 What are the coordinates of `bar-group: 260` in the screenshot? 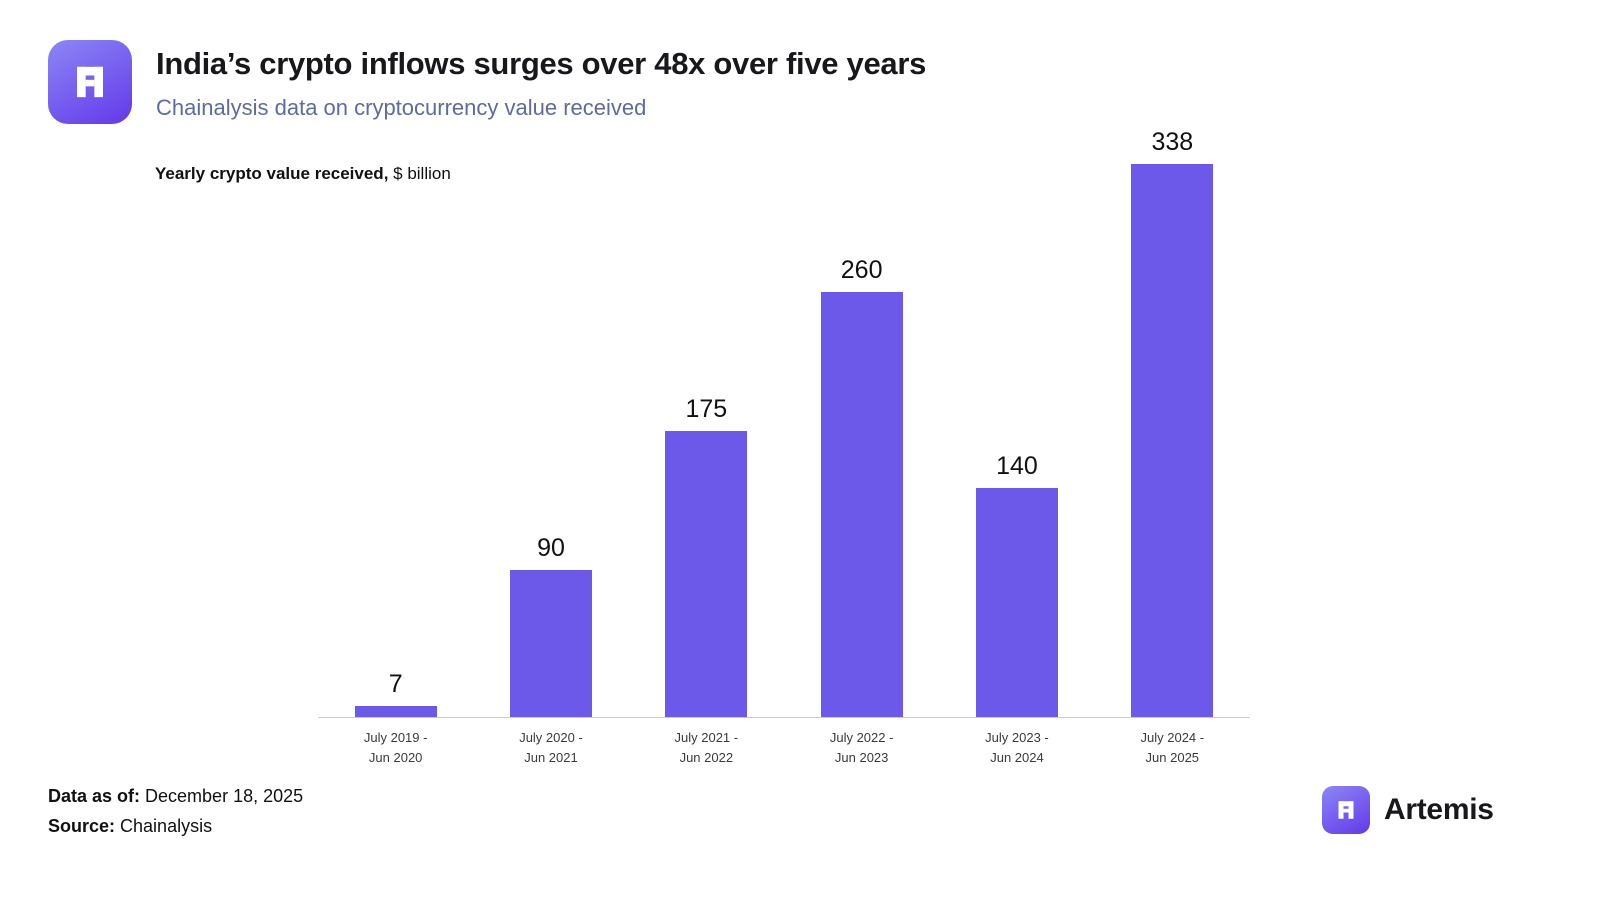 It's located at (861, 486).